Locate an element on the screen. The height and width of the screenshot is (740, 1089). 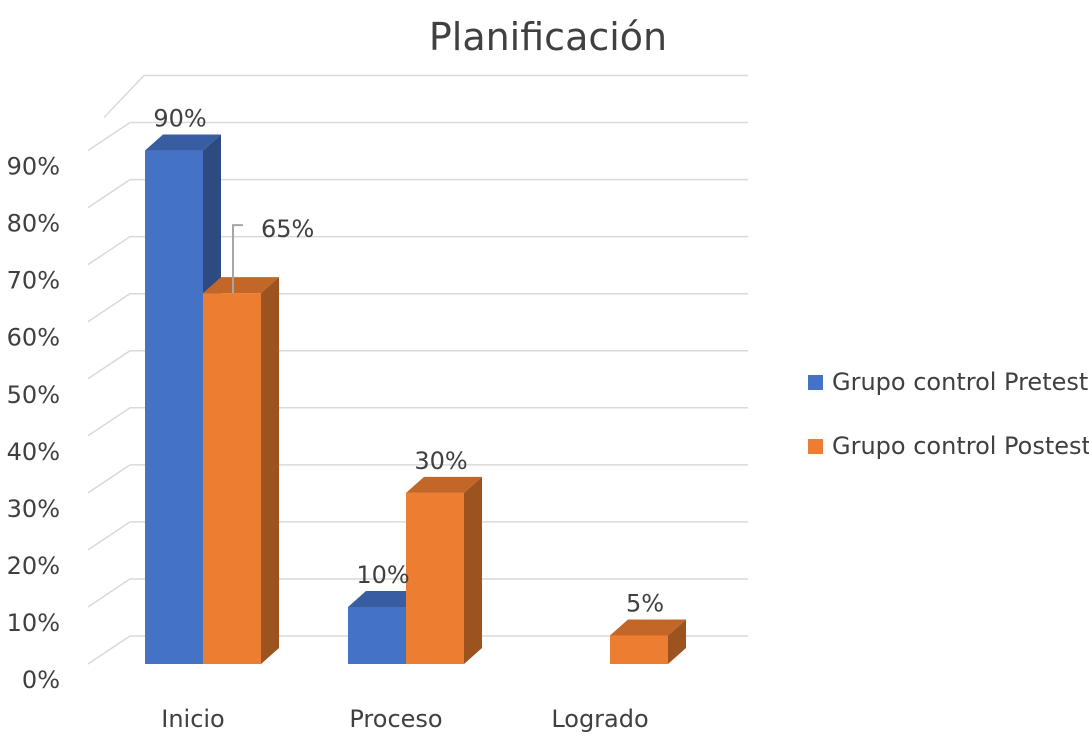
data-label: 90% is located at coordinates (179, 119).